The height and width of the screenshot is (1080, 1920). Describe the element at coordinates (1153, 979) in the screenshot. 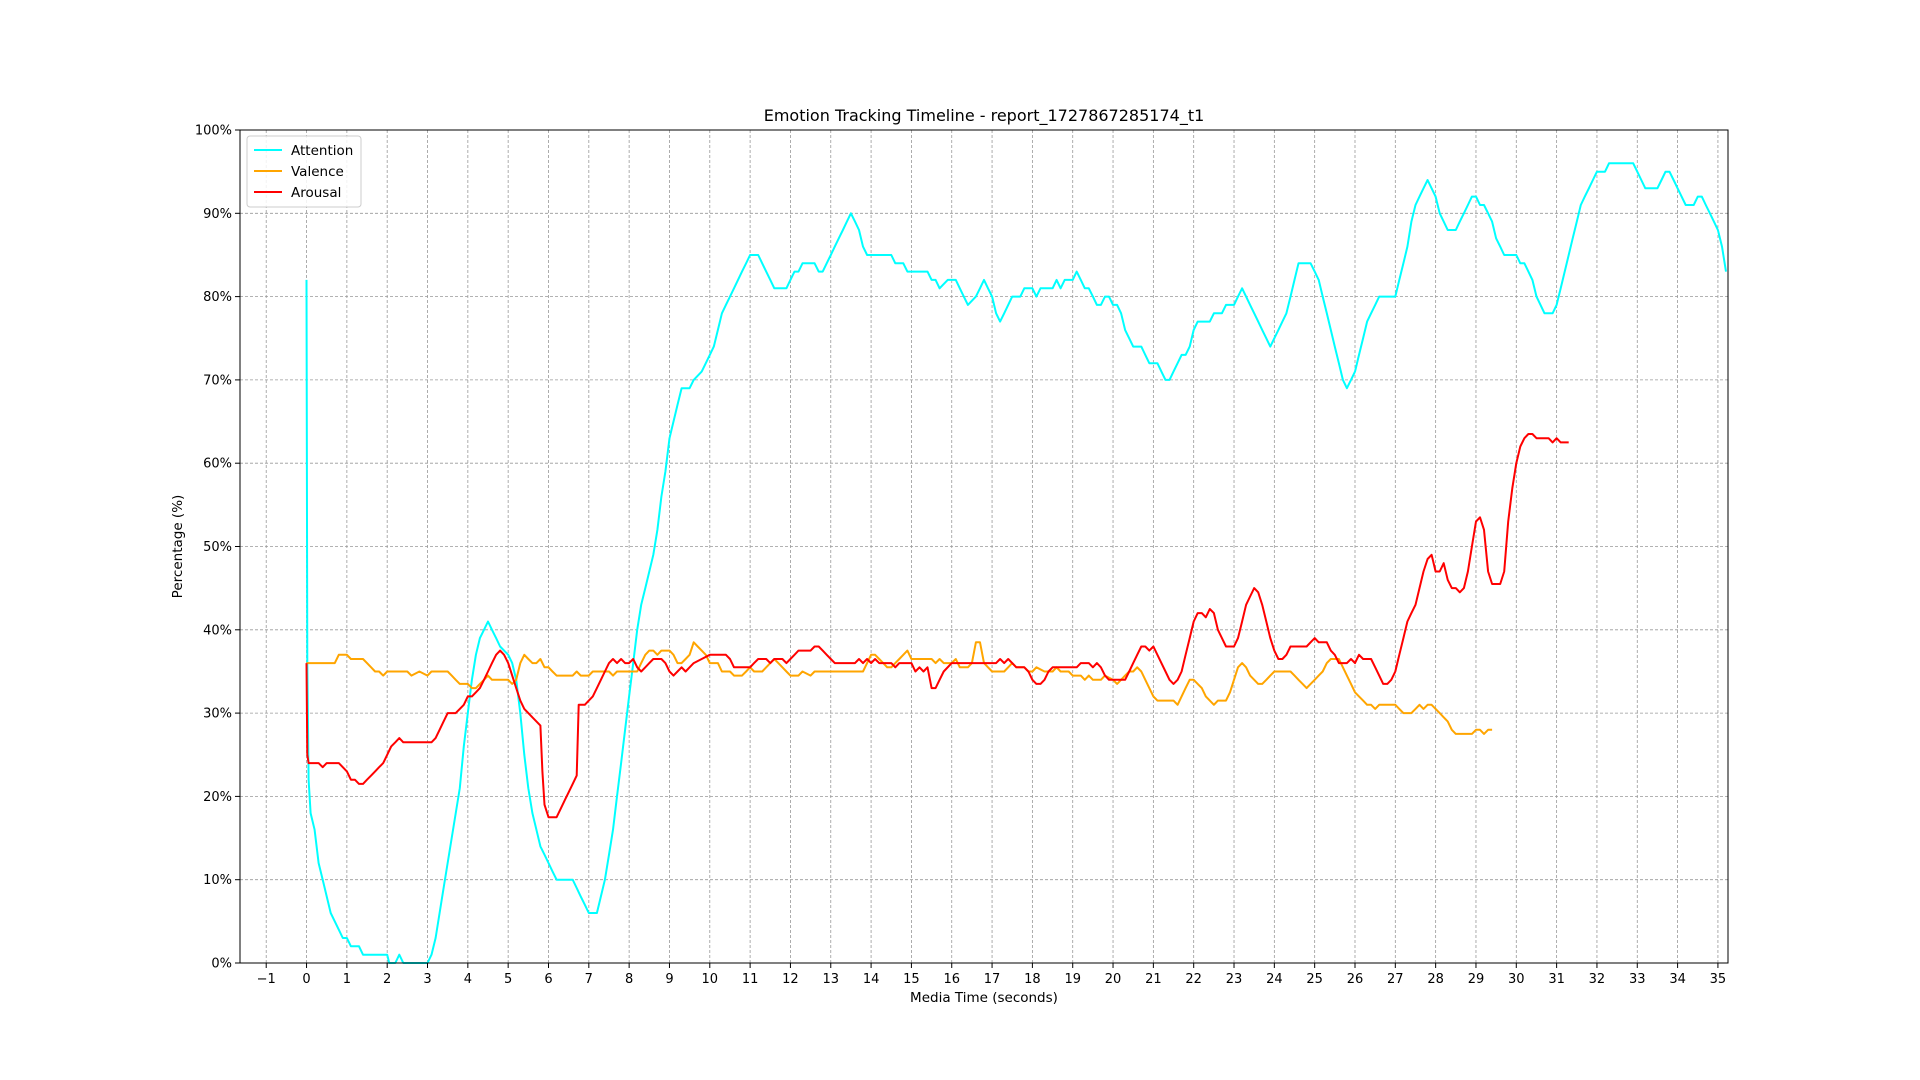

I see `x-tick-label: 21` at that location.